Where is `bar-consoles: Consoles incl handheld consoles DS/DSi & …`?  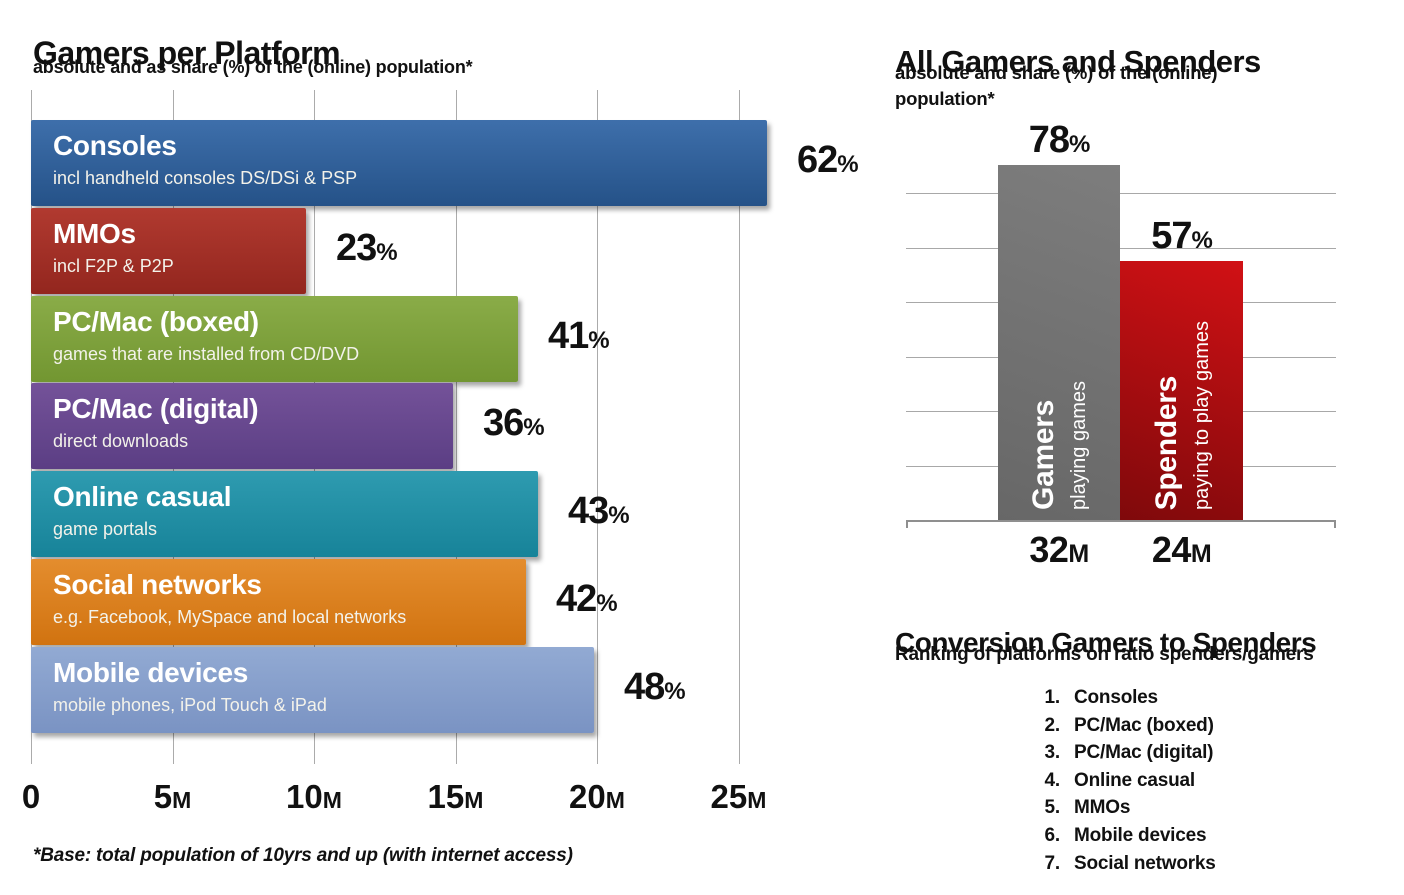 bar-consoles: Consoles incl handheld consoles DS/DSi & … is located at coordinates (399, 163).